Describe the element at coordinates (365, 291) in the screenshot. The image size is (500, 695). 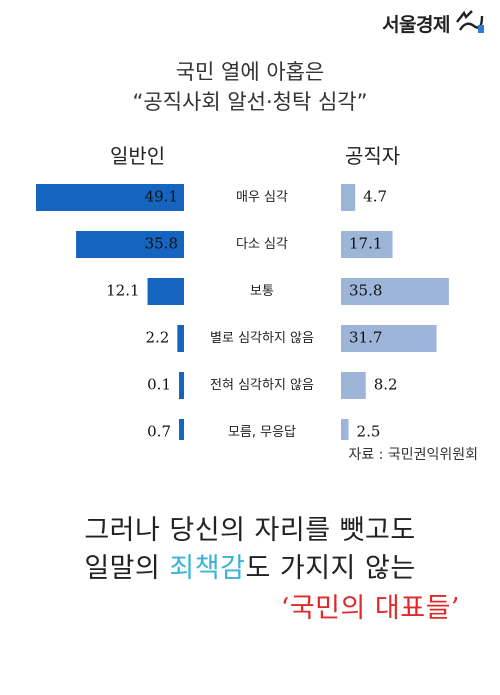
I see `value-label-official-2: 35.8` at that location.